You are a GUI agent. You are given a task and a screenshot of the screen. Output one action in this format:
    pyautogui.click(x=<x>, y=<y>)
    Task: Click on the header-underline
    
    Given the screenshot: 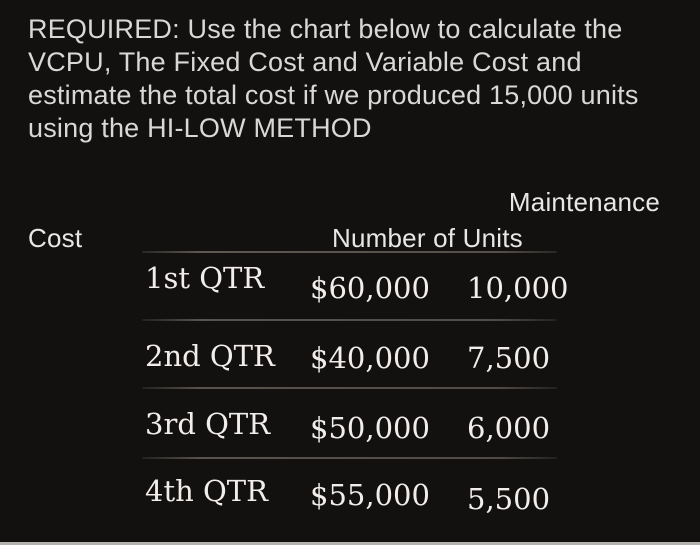 What is the action you would take?
    pyautogui.click(x=349, y=252)
    